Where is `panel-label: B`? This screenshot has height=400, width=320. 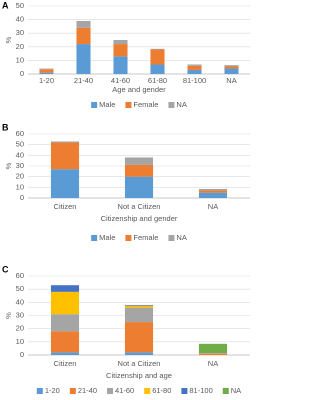
panel-label: B is located at coordinates (5, 127).